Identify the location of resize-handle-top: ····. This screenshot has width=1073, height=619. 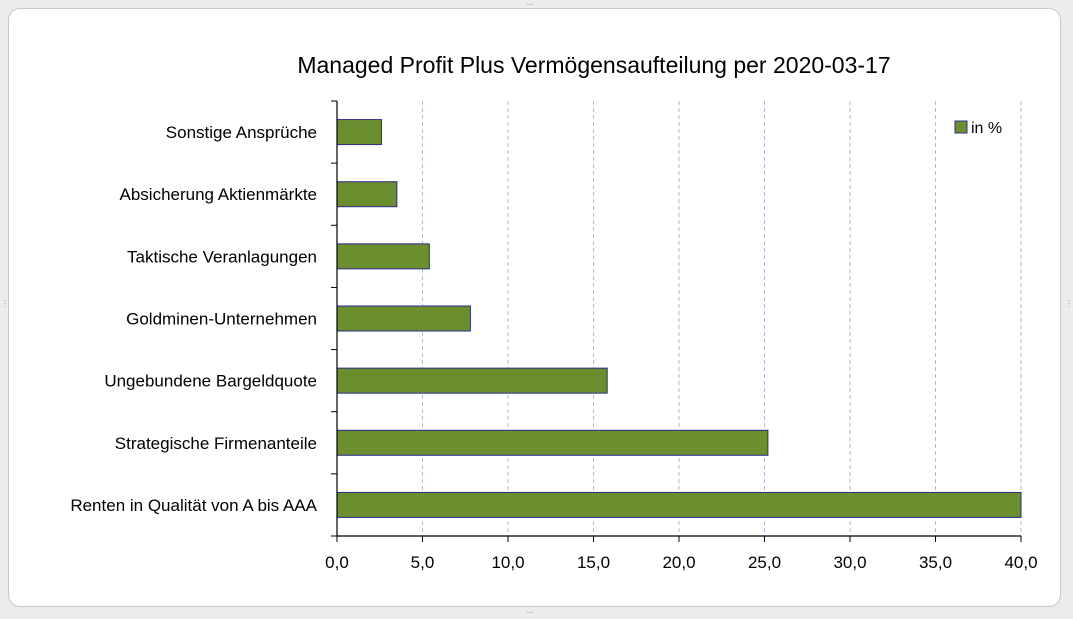
(530, 4).